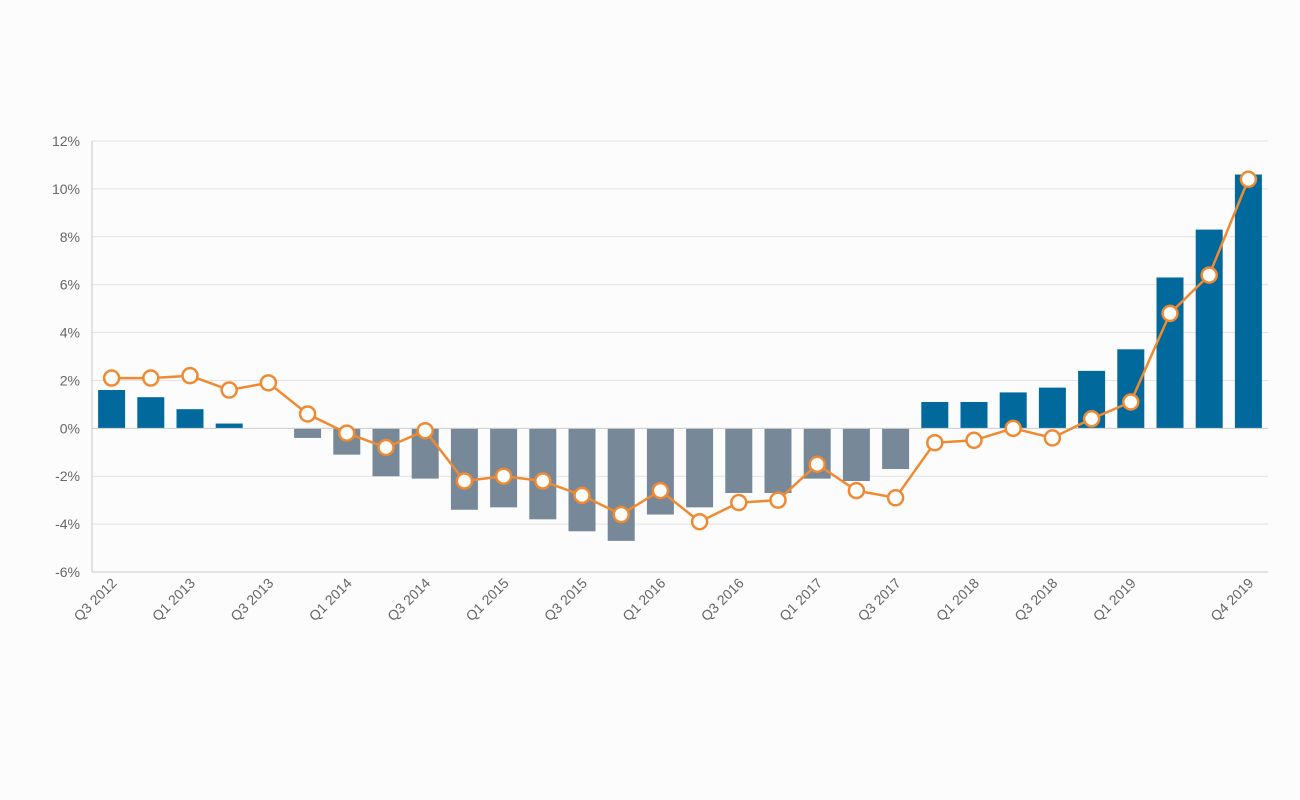 The width and height of the screenshot is (1300, 800). I want to click on y-tick-label: 12%, so click(66, 141).